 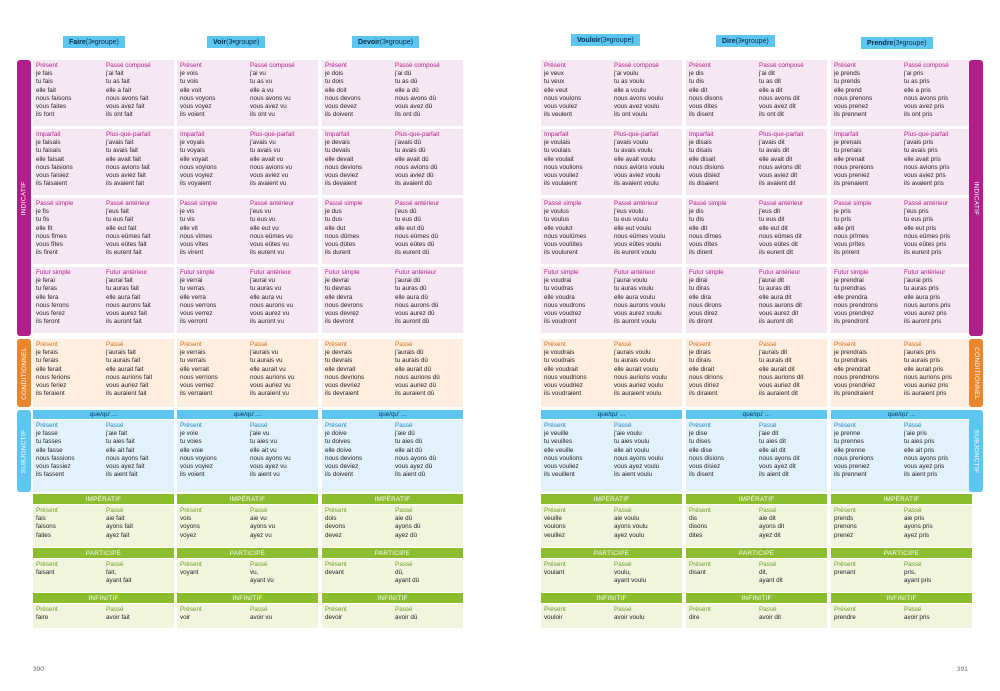 I want to click on conjugation-form: nous devions, so click(x=344, y=167).